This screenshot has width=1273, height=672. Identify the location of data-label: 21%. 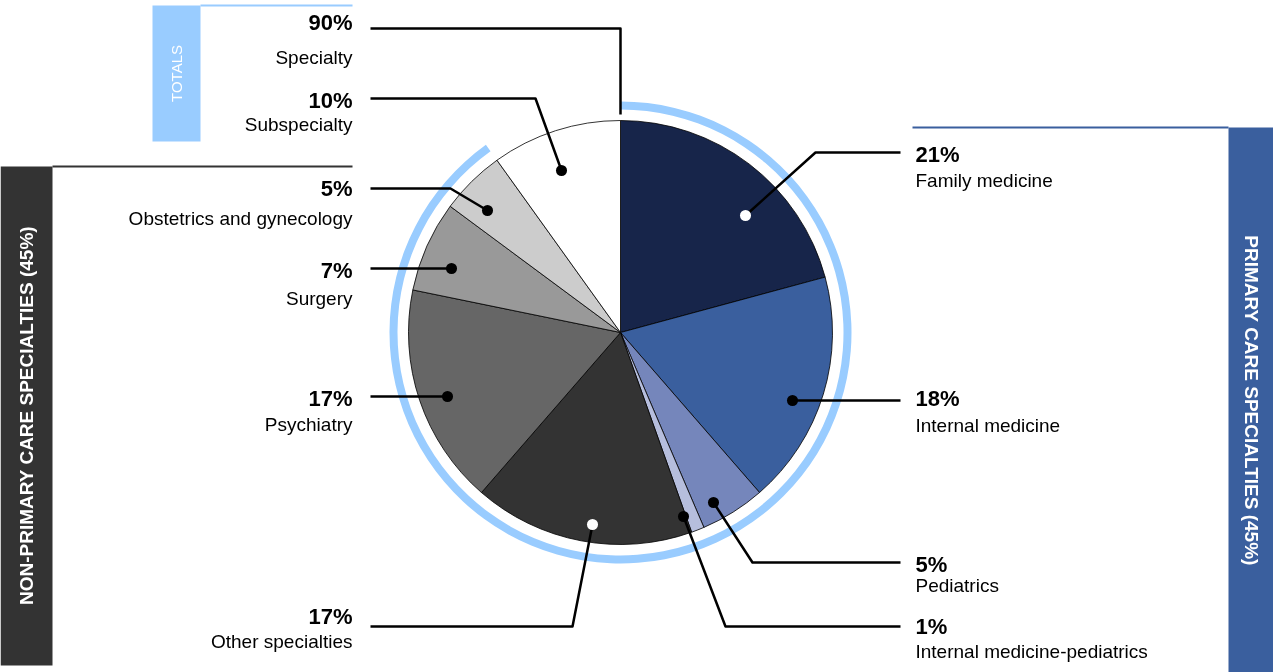
(937, 154).